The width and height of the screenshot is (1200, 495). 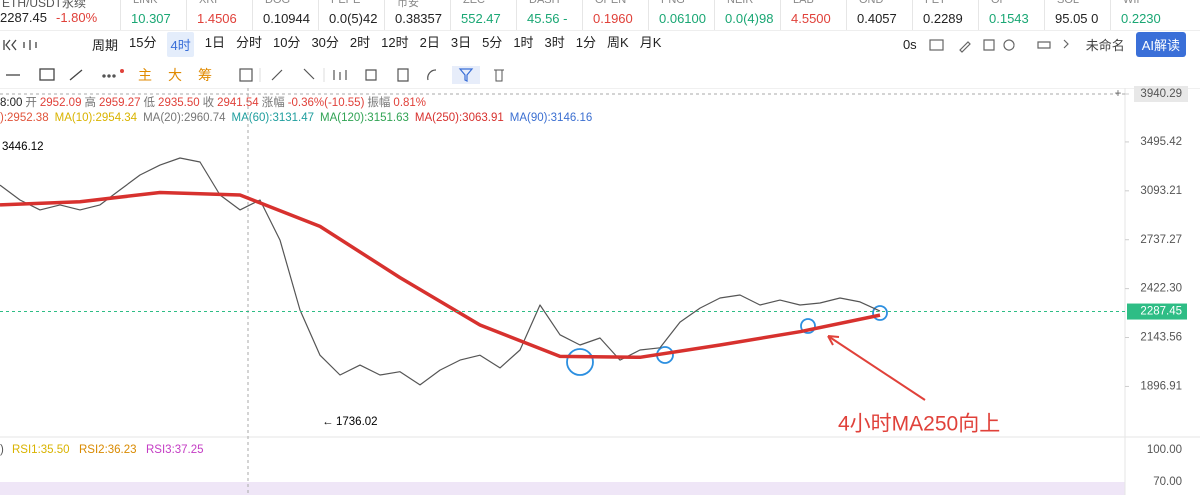 I want to click on drawing-tools: 主大筹, so click(x=600, y=75).